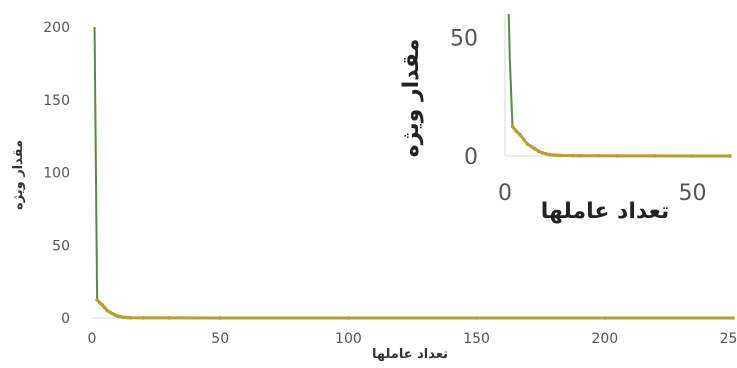 The height and width of the screenshot is (368, 737). I want to click on main-x-tick-label: 0, so click(92, 339).